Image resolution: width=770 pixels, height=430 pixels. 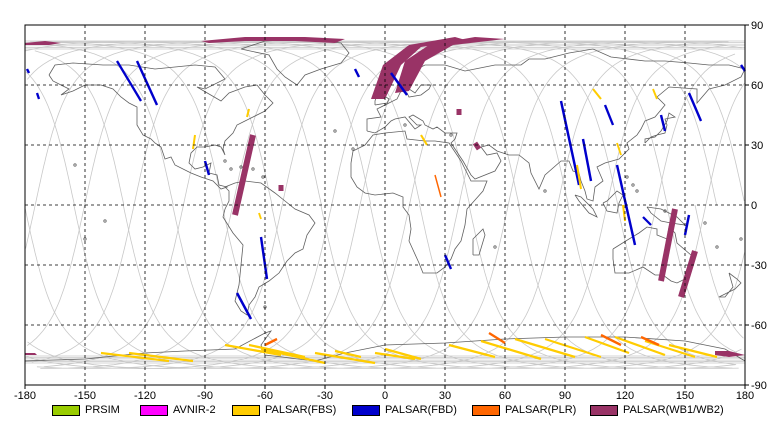 What do you see at coordinates (421, 410) in the screenshot?
I see `legend-label-palsar-fbd: PALSAR(FBD)` at bounding box center [421, 410].